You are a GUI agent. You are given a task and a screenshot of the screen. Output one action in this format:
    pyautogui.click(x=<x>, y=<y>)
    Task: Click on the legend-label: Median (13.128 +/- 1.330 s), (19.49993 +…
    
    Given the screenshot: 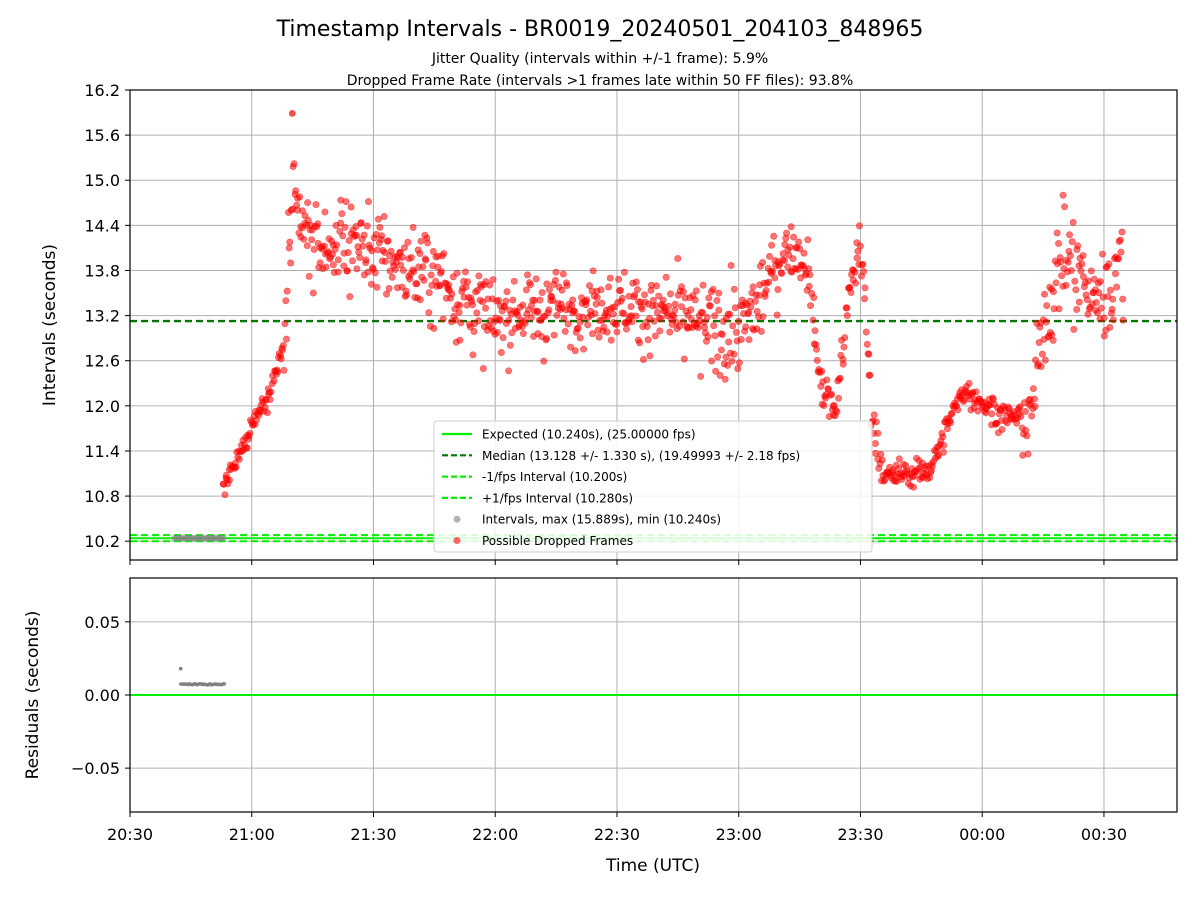 What is the action you would take?
    pyautogui.click(x=641, y=456)
    